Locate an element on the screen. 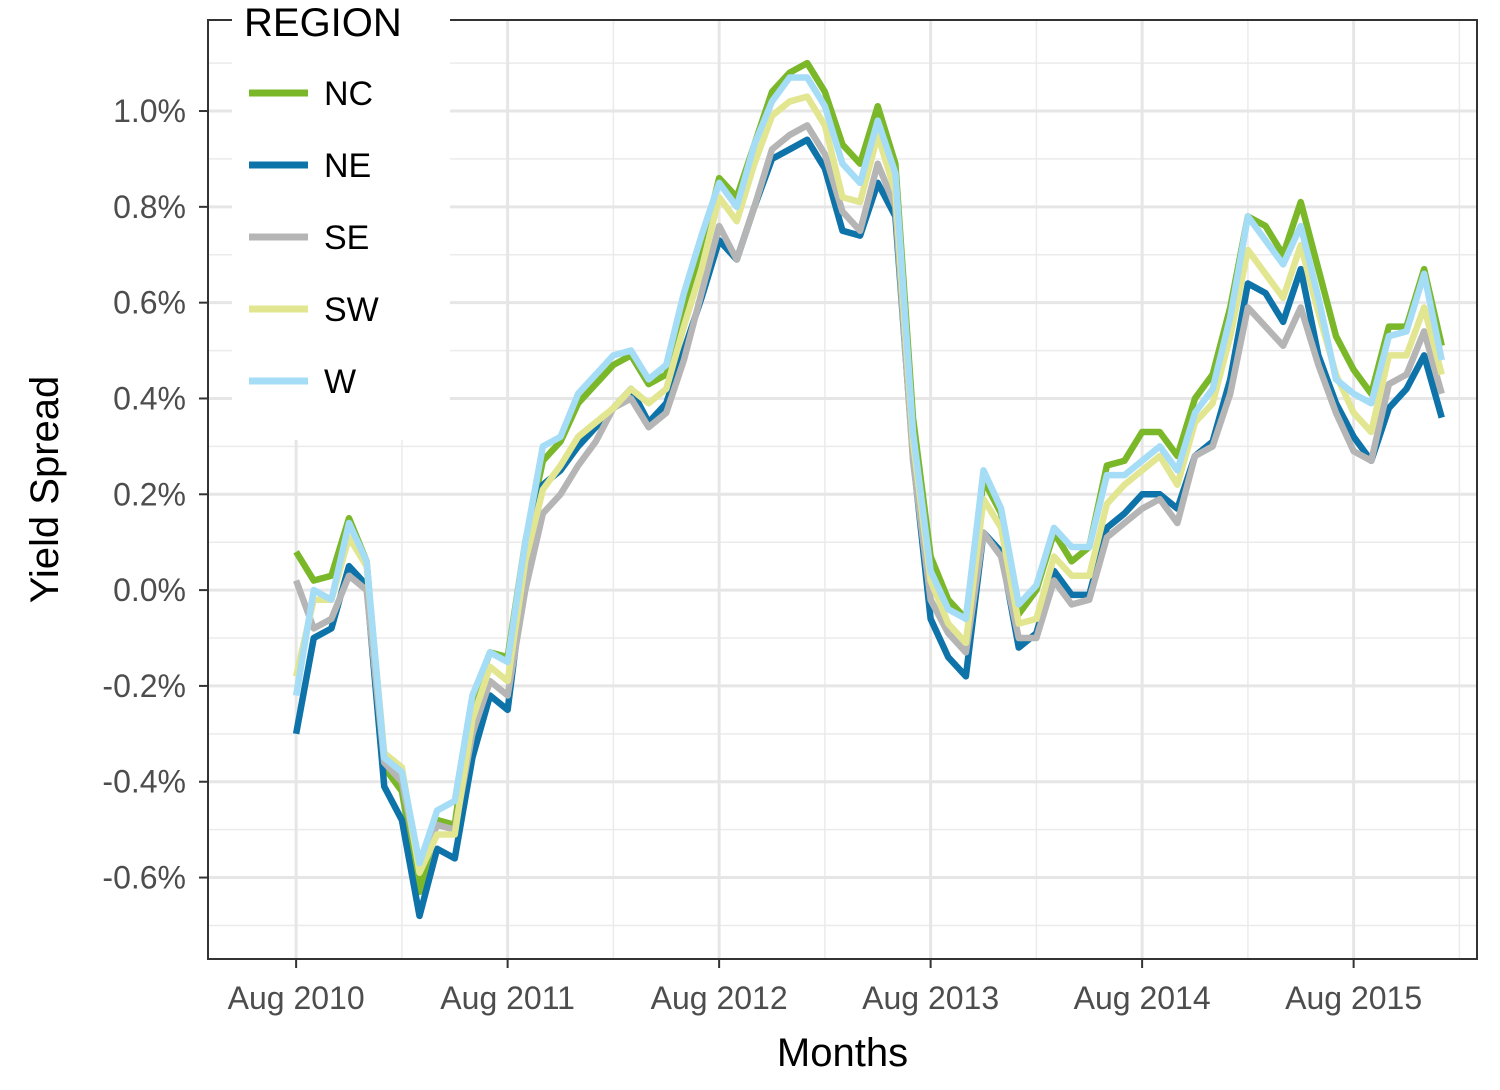 This screenshot has height=1090, width=1500. y-tick-label: 0.8% is located at coordinates (149, 207).